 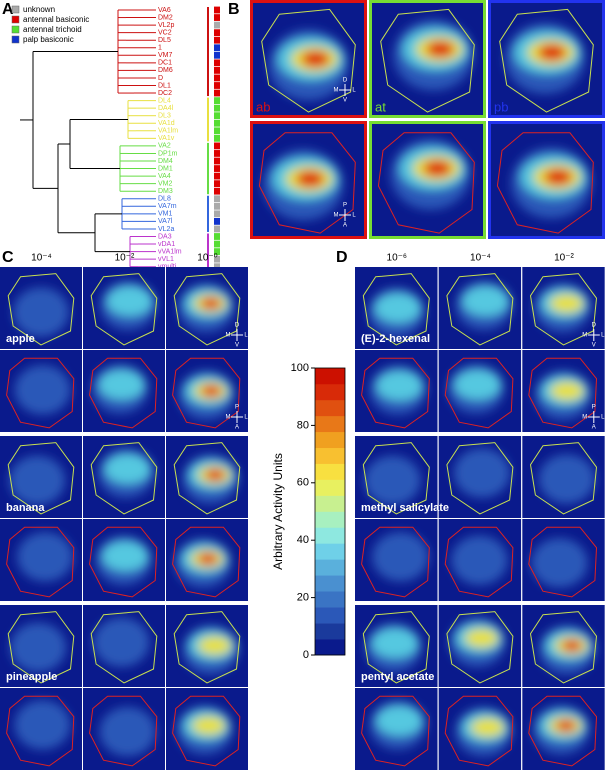 I want to click on orientation-label: M, so click(x=584, y=336).